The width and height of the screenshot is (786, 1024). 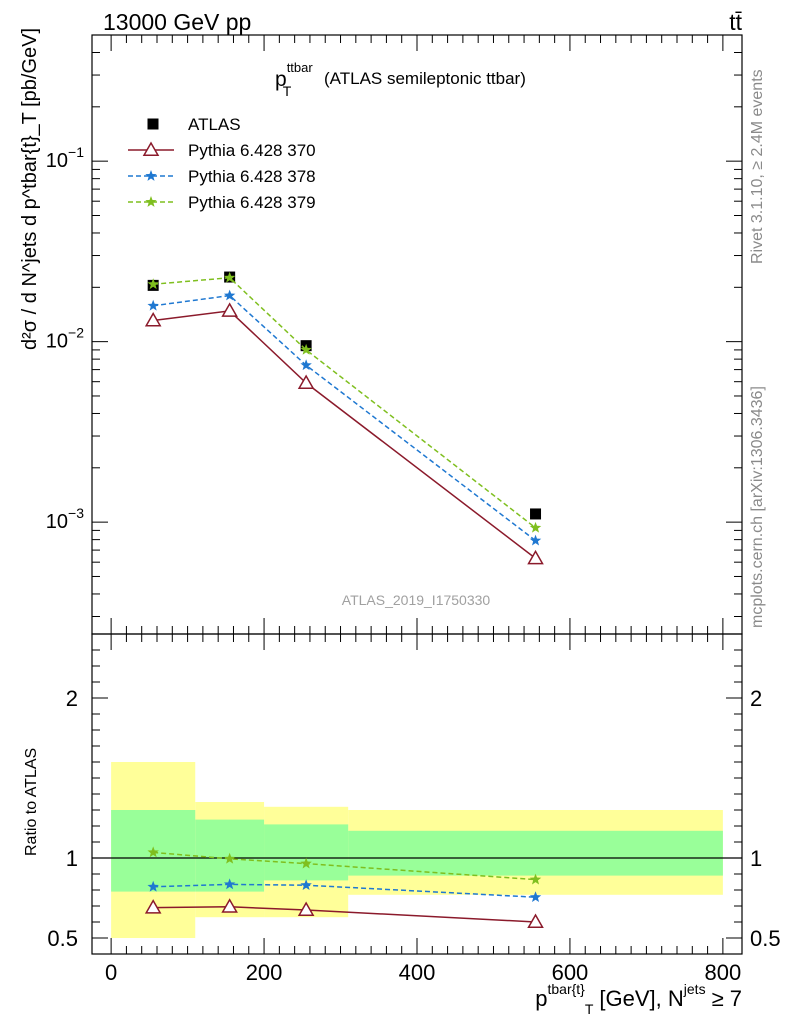 I want to click on main-ytick-label: 10⁻¹, so click(x=65, y=158).